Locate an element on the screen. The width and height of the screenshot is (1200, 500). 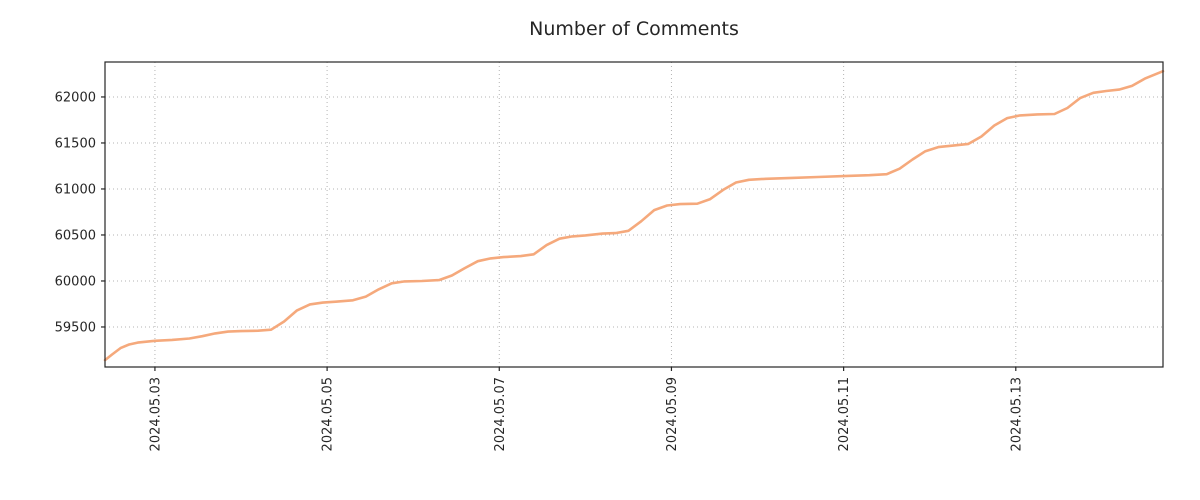
chart-title: Number of Comments is located at coordinates (634, 29).